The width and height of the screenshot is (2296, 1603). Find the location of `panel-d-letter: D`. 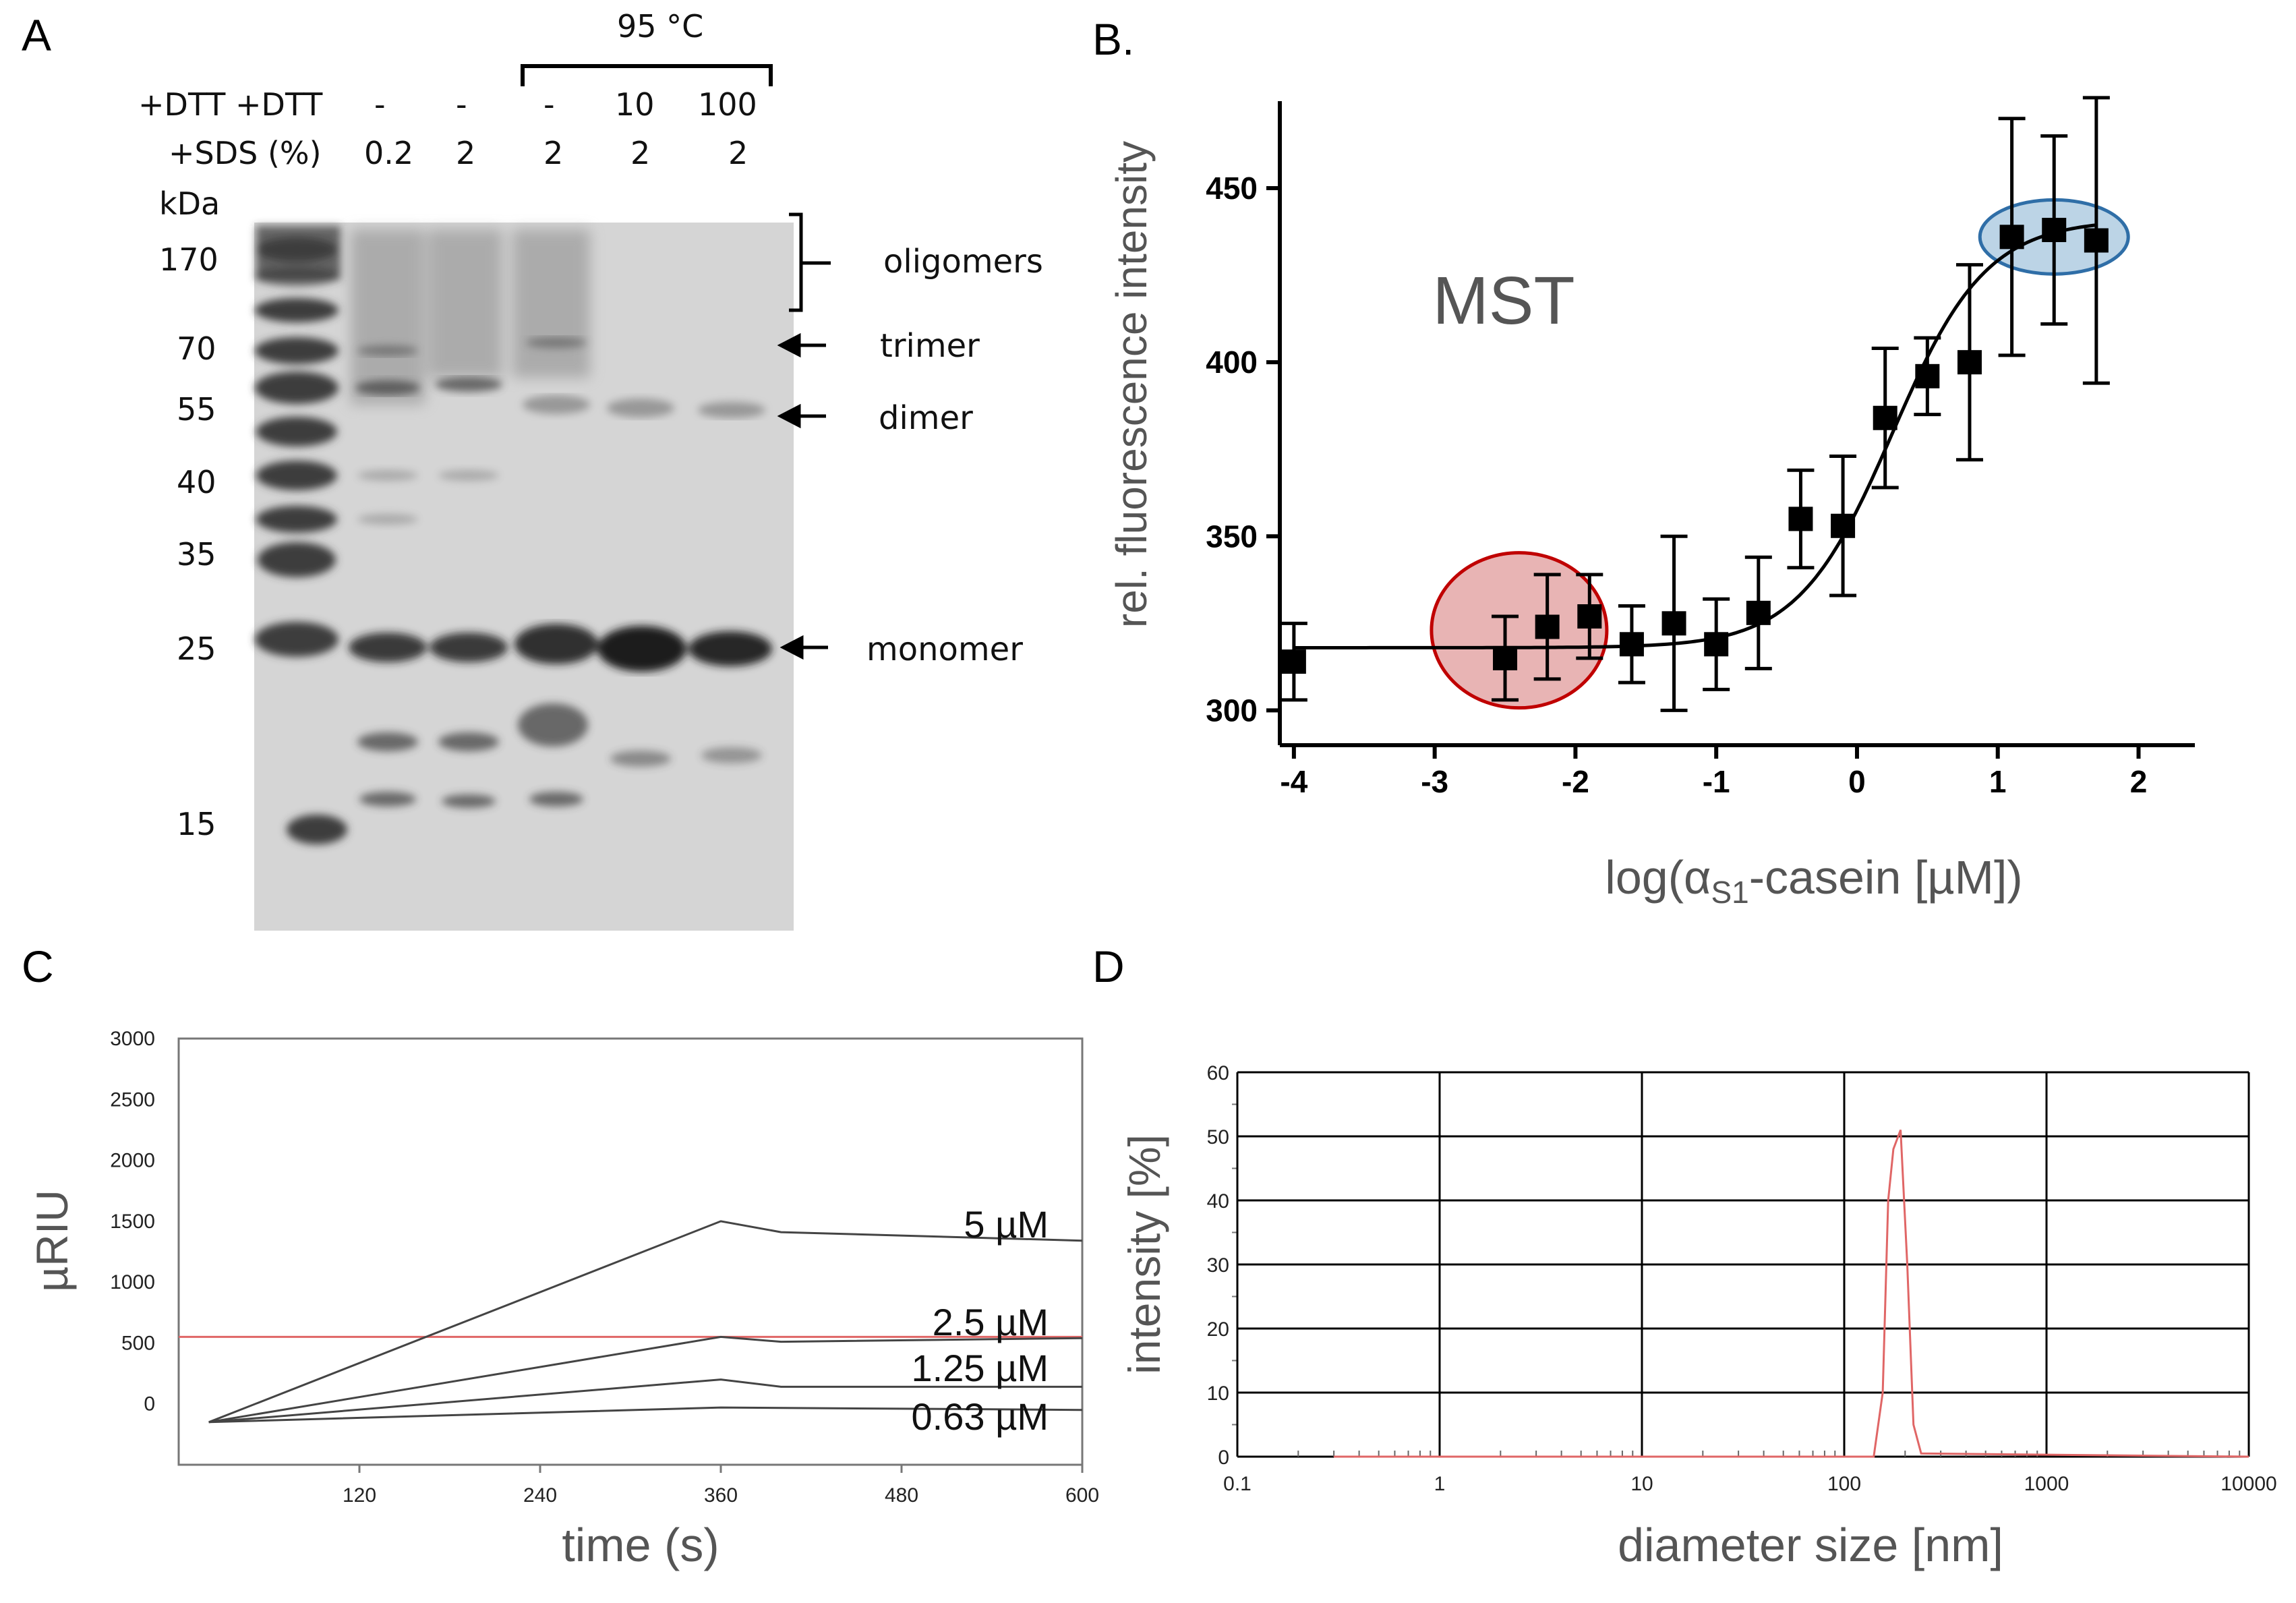

panel-d-letter: D is located at coordinates (1108, 966).